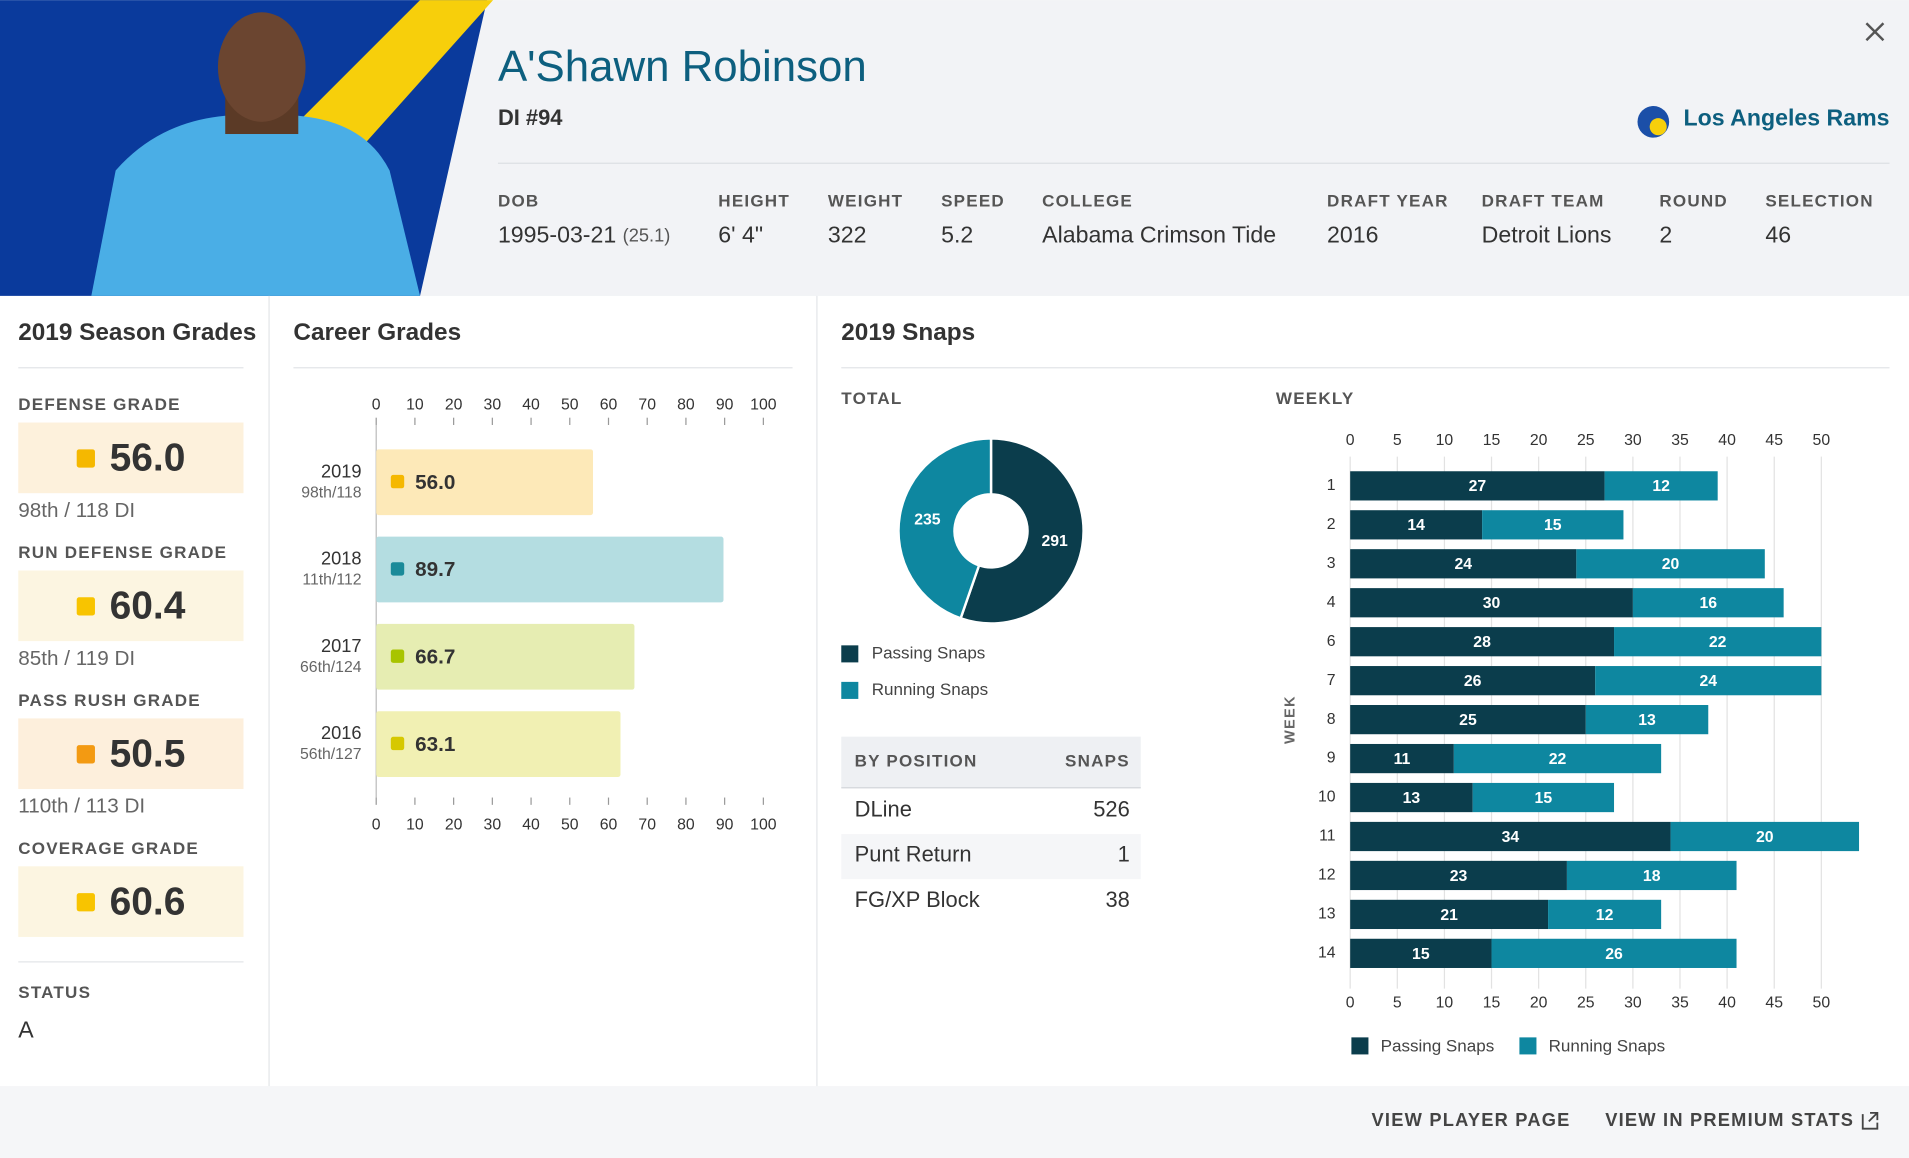  I want to click on field-note: (25.1), so click(647, 234).